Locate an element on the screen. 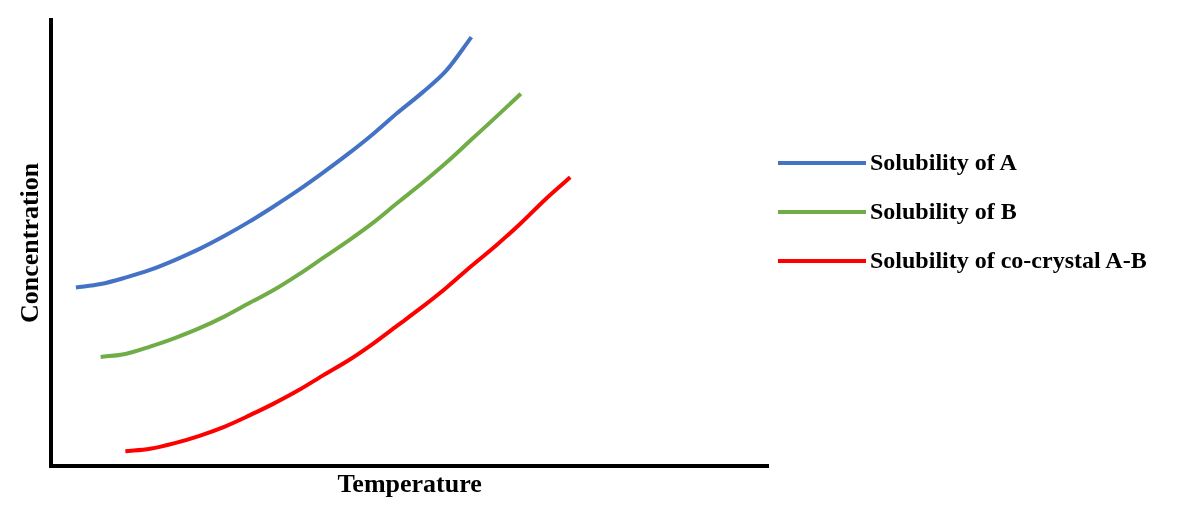  legend-label: Solubility of co-crystal A-B is located at coordinates (1008, 260).